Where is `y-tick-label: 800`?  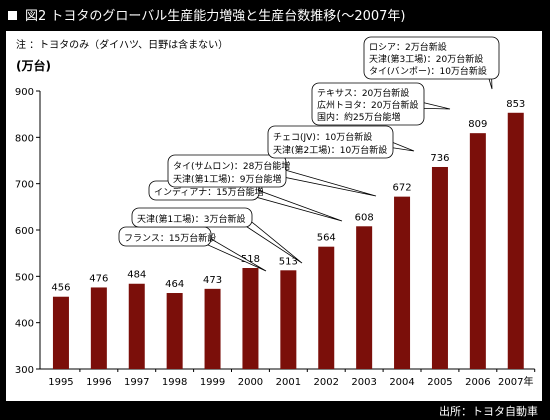 y-tick-label: 800 is located at coordinates (24, 138).